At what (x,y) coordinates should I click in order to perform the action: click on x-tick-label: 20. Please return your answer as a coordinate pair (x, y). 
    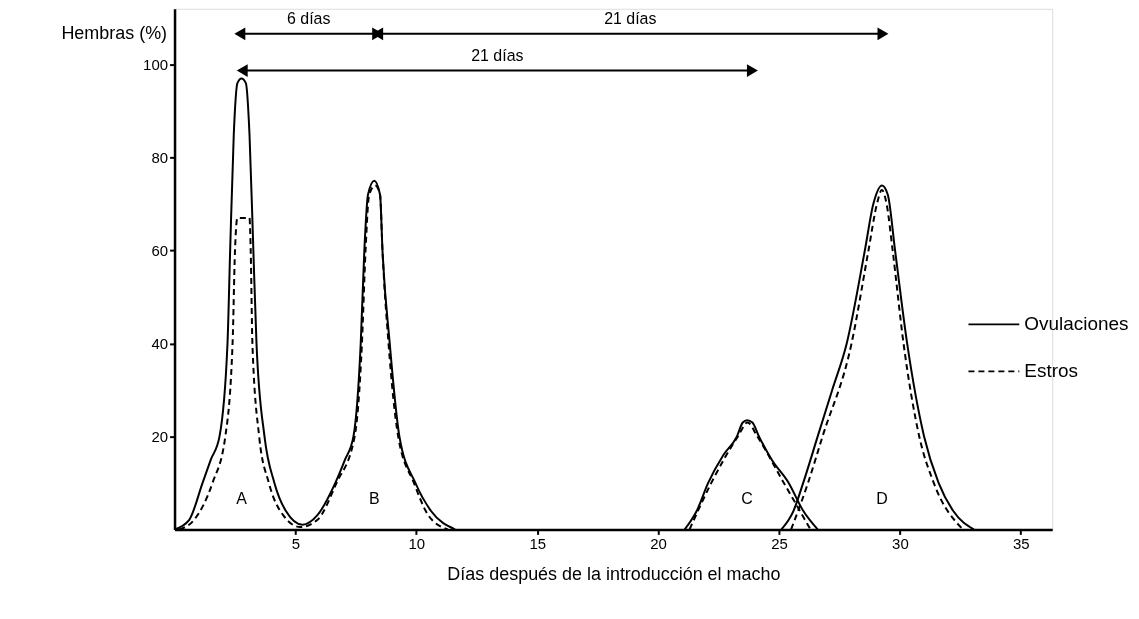
    Looking at the image, I should click on (658, 543).